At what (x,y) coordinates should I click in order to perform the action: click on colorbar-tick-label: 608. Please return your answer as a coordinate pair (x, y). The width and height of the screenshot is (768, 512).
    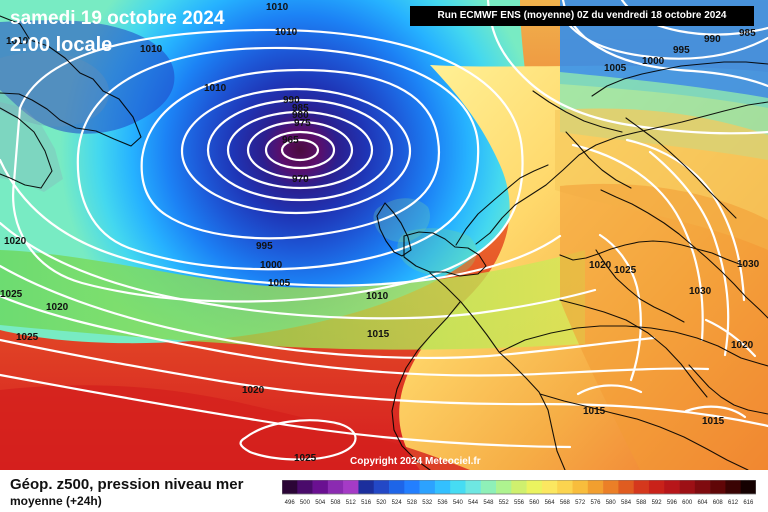
    Looking at the image, I should click on (718, 503).